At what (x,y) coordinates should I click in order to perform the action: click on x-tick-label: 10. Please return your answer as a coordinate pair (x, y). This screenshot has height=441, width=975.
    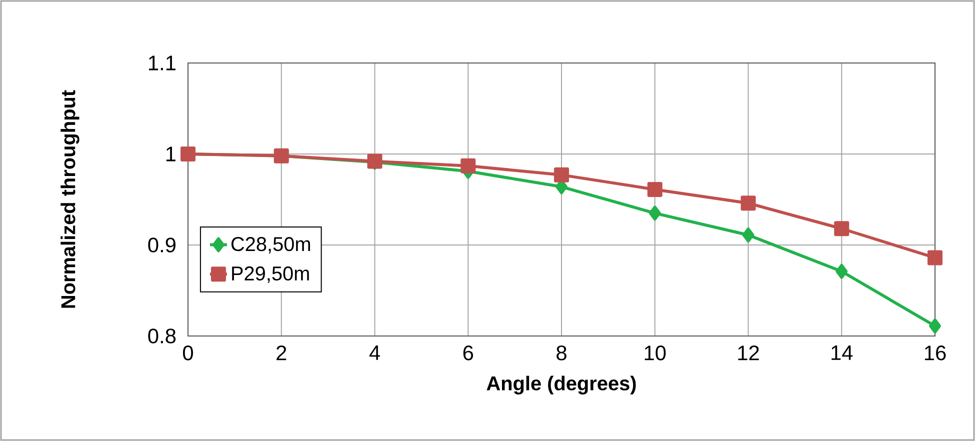
    Looking at the image, I should click on (655, 353).